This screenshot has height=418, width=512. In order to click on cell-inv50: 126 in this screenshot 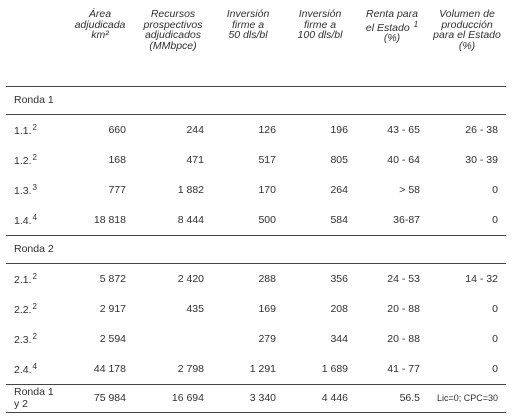, I will do `click(267, 129)`.